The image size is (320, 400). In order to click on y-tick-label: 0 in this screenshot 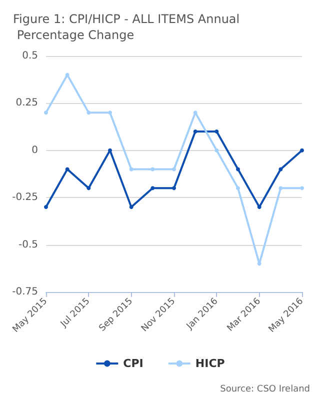, I will do `click(35, 150)`.